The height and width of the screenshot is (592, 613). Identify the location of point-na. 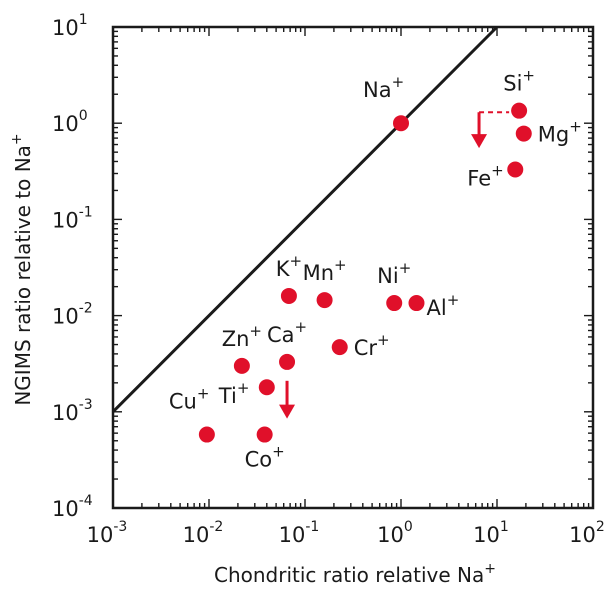
(401, 123).